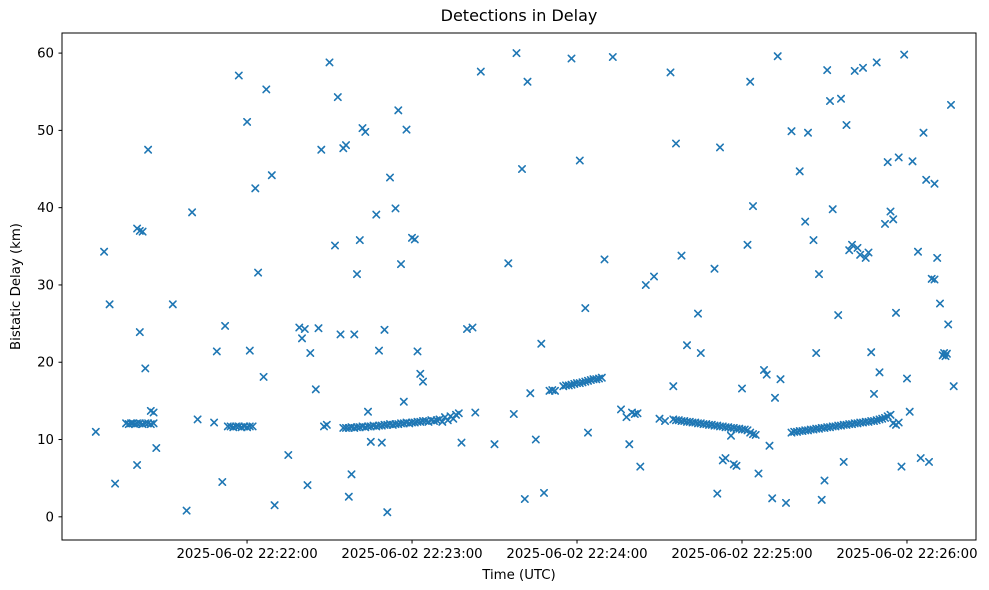 The image size is (989, 590). Describe the element at coordinates (45, 363) in the screenshot. I see `y-tick-label: 20` at that location.